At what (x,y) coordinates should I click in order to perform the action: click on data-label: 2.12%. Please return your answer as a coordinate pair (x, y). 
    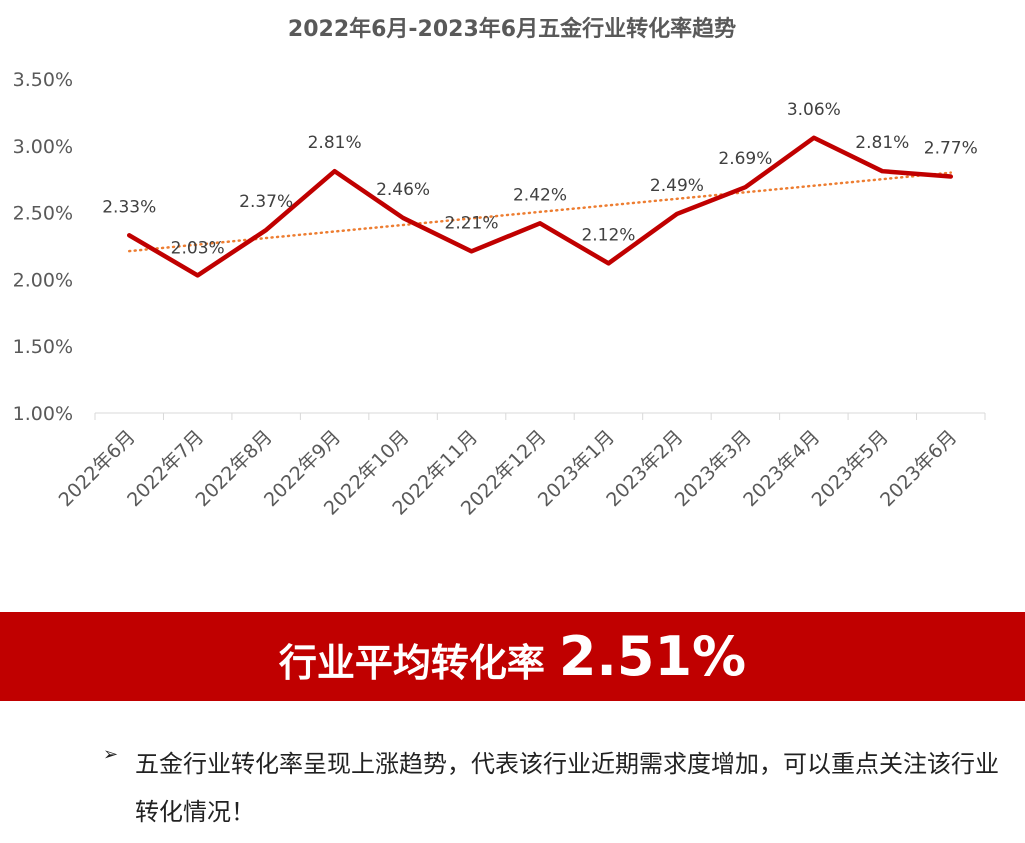
    Looking at the image, I should click on (608, 235).